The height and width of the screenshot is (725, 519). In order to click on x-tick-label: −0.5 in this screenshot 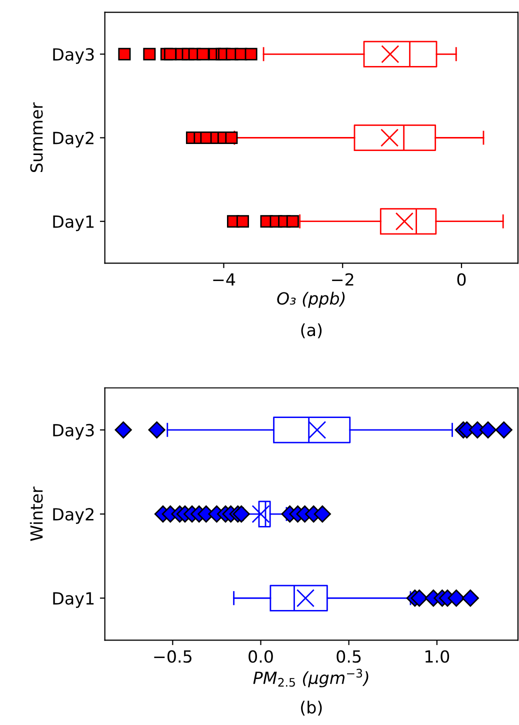, I will do `click(173, 656)`.